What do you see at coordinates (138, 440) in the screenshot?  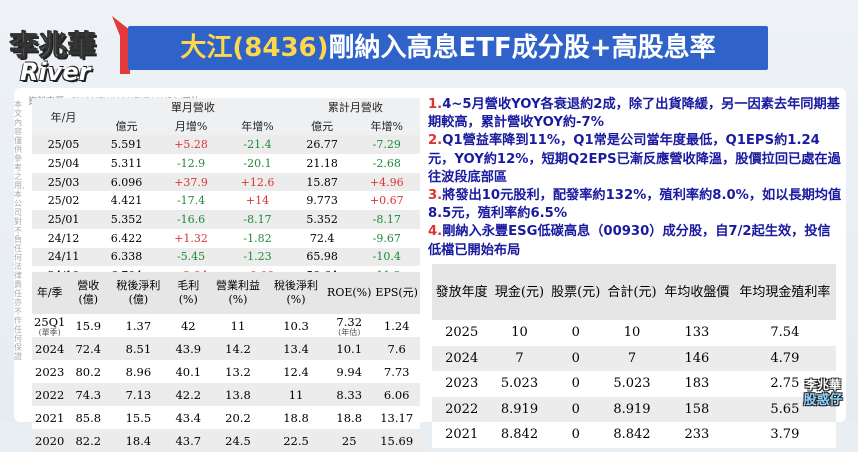 I see `table-cell: 18.4` at bounding box center [138, 440].